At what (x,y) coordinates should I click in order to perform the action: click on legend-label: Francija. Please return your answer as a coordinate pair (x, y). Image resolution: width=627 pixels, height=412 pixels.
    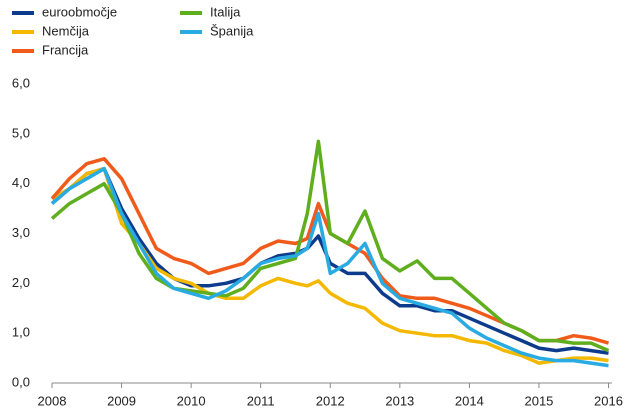
    Looking at the image, I should click on (65, 49).